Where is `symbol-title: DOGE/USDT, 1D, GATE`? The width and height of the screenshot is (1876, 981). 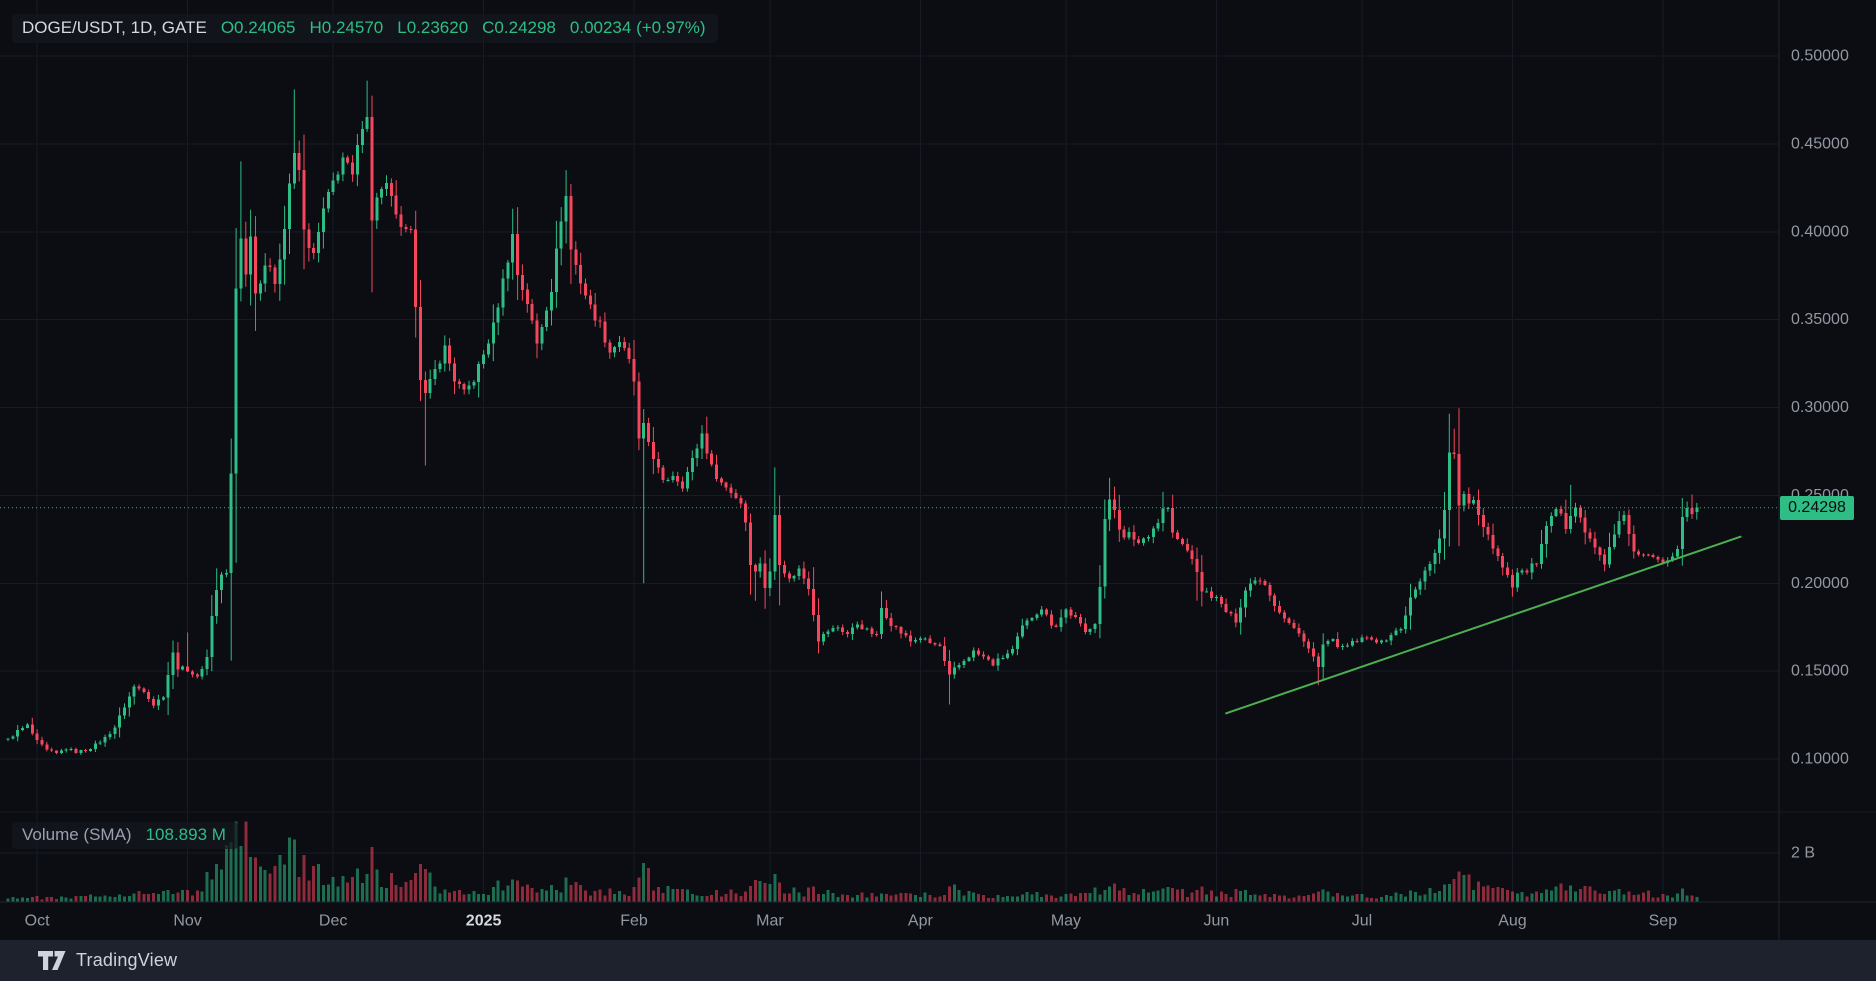 symbol-title: DOGE/USDT, 1D, GATE is located at coordinates (114, 27).